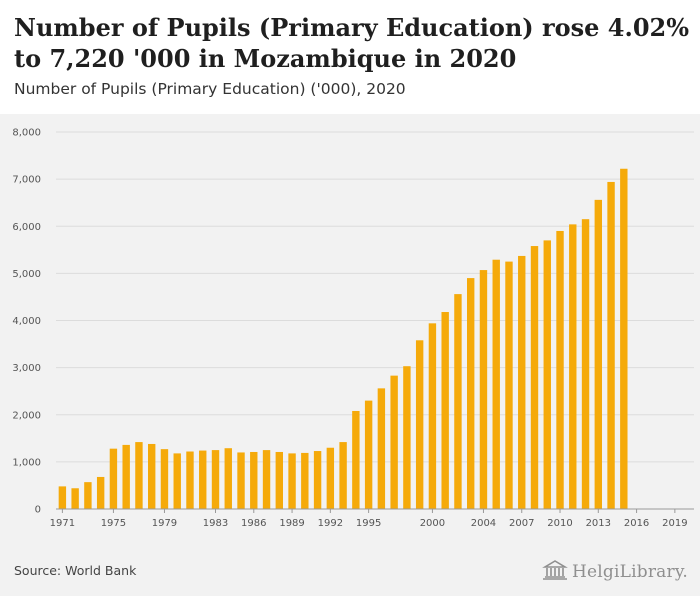 This screenshot has height=596, width=700. What do you see at coordinates (636, 523) in the screenshot?
I see `x-tick-label: 2016` at bounding box center [636, 523].